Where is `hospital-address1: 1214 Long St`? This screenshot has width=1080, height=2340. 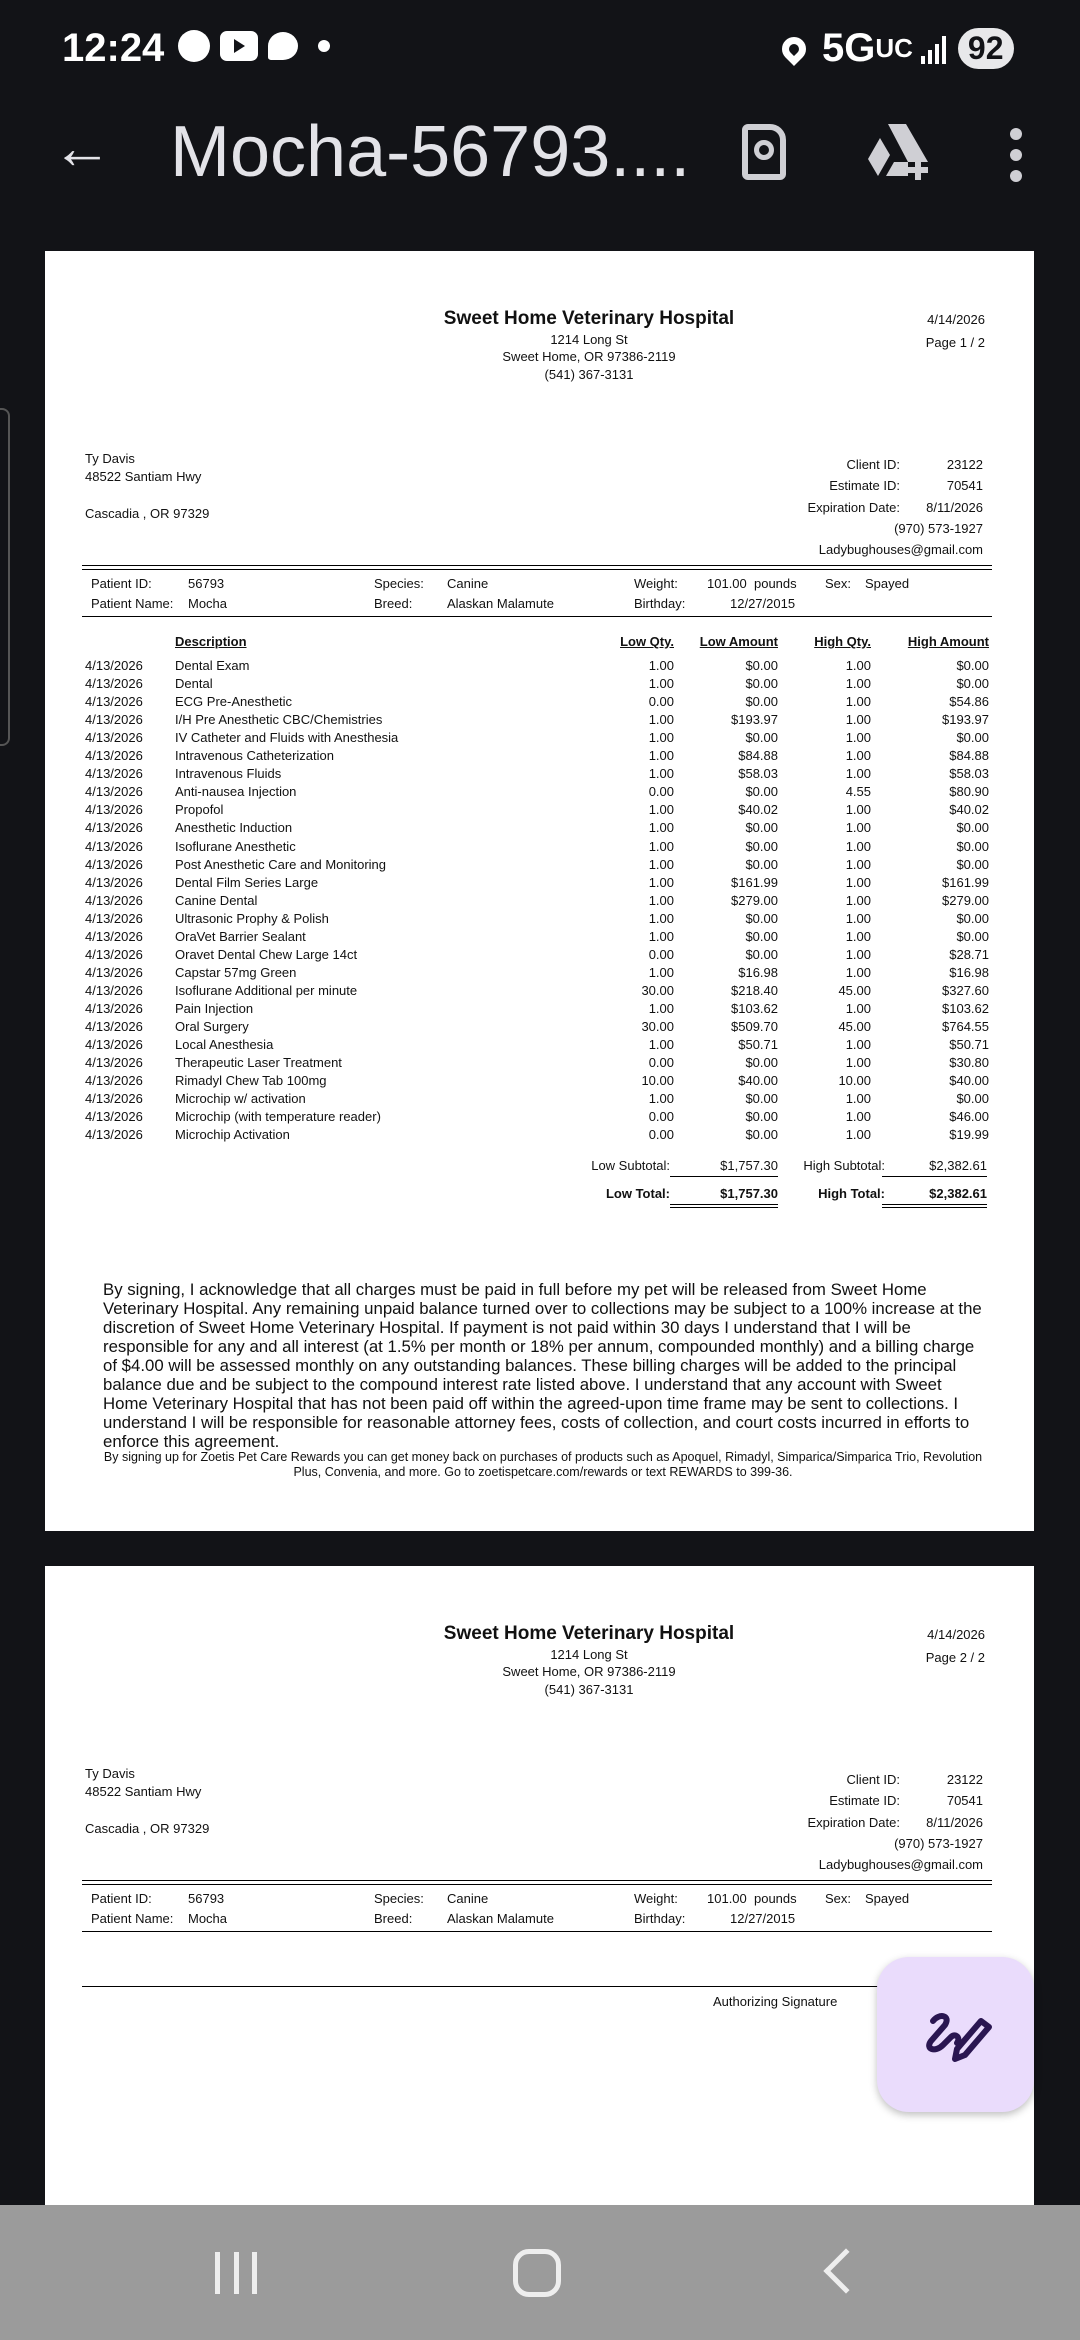 hospital-address1: 1214 Long St is located at coordinates (589, 339).